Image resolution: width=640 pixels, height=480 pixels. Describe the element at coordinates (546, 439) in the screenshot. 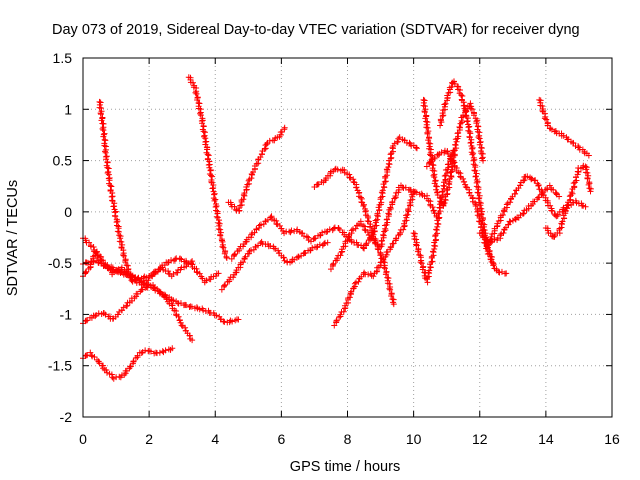

I see `x-tick-label: 14` at that location.